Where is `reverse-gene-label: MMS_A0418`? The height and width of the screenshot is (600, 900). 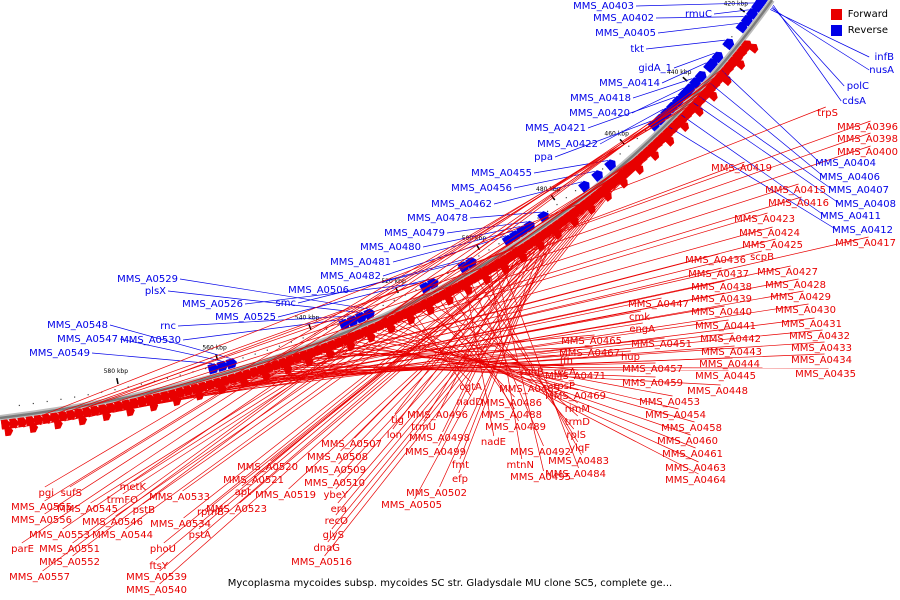
reverse-gene-label: MMS_A0418 is located at coordinates (600, 98).